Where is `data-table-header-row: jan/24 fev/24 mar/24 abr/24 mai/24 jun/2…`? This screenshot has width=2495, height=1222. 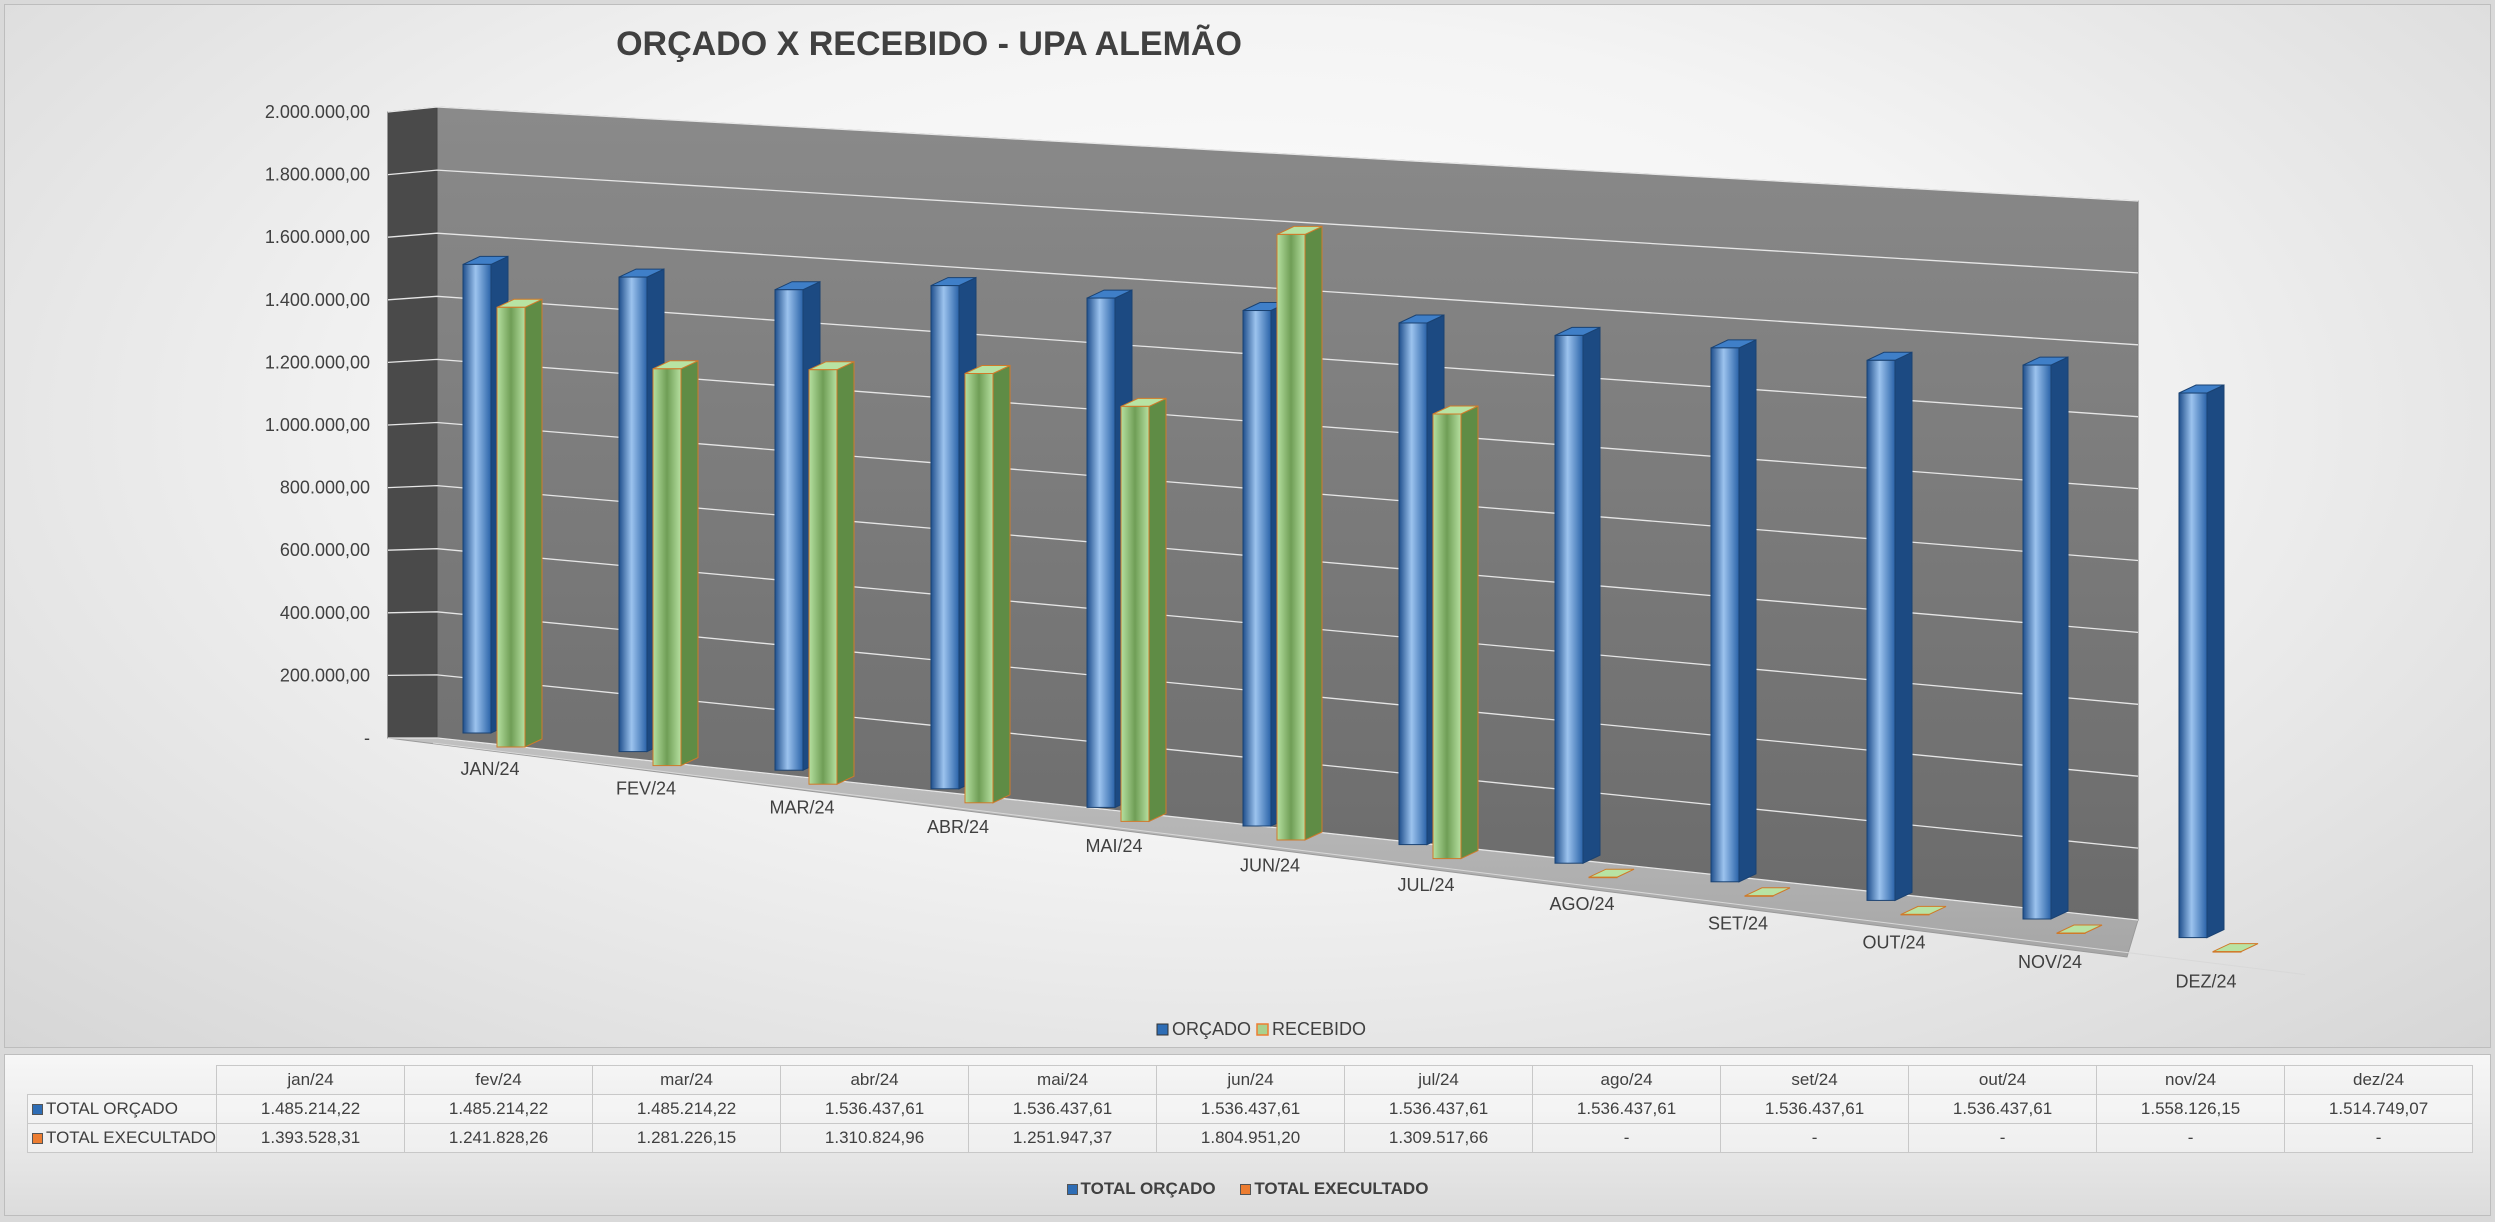
data-table-header-row: jan/24 fev/24 mar/24 abr/24 mai/24 jun/2… is located at coordinates (1251, 1080).